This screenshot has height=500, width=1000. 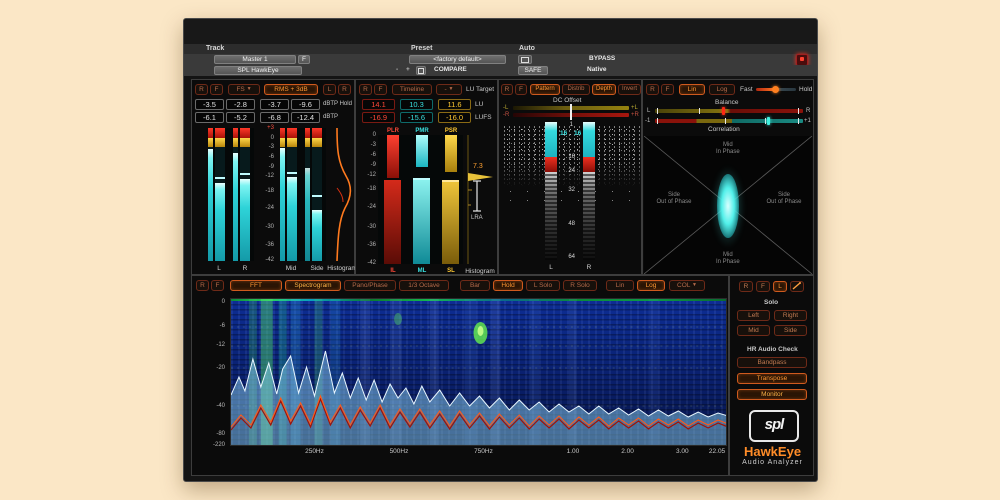 What do you see at coordinates (344, 89) in the screenshot?
I see `right-channel-button: R` at bounding box center [344, 89].